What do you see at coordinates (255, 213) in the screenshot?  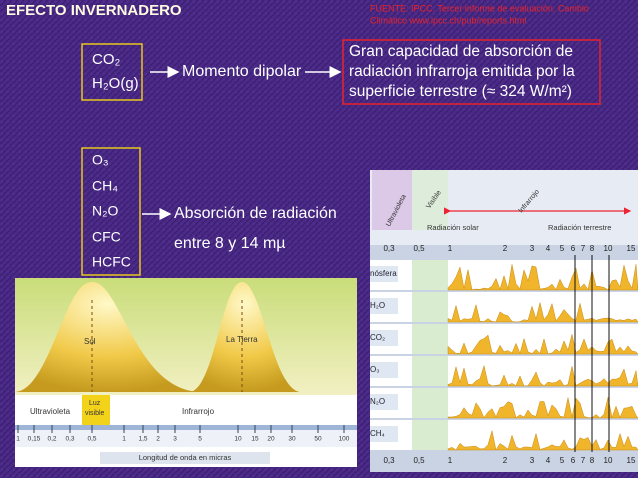 I see `effect: Absorción de radiación` at bounding box center [255, 213].